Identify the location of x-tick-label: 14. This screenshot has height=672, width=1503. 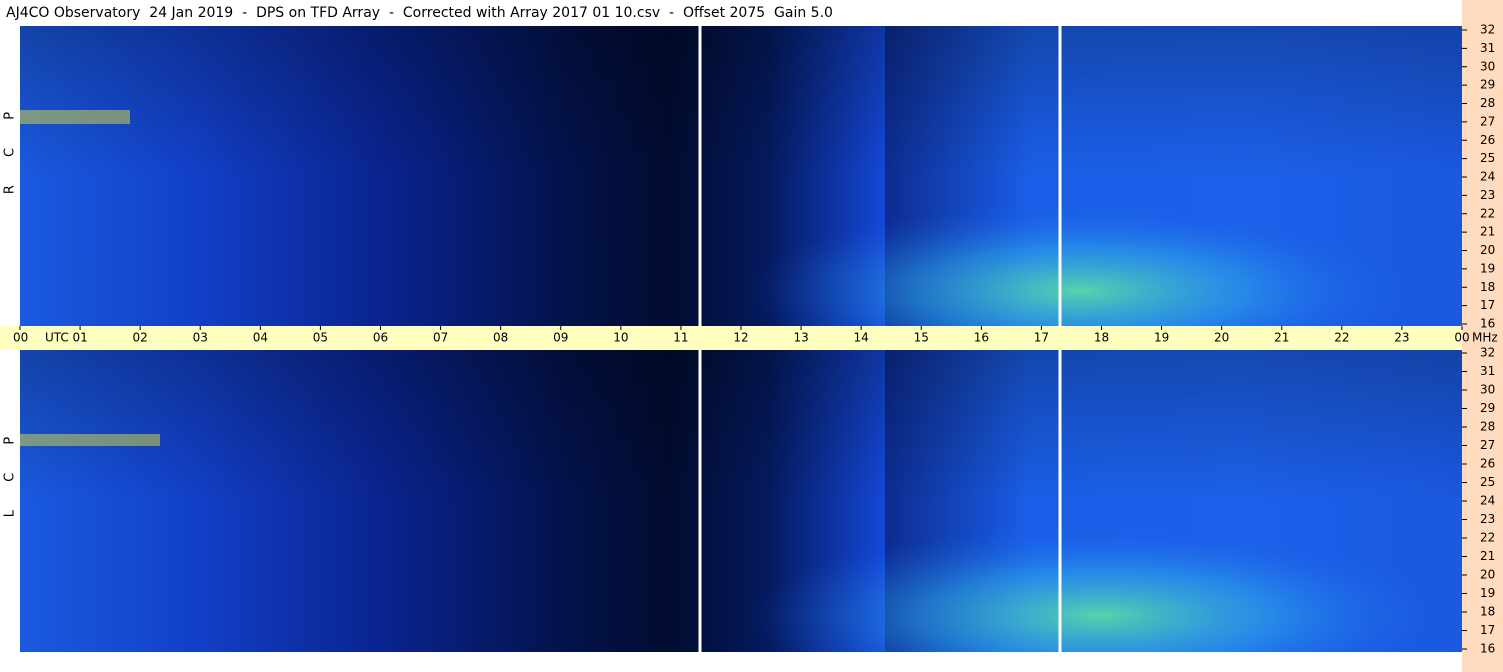
(861, 338).